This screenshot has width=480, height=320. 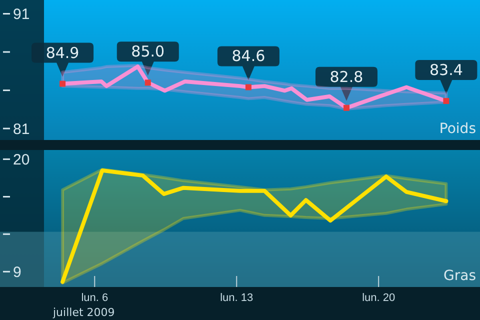 What do you see at coordinates (446, 69) in the screenshot?
I see `data-label: 83.4` at bounding box center [446, 69].